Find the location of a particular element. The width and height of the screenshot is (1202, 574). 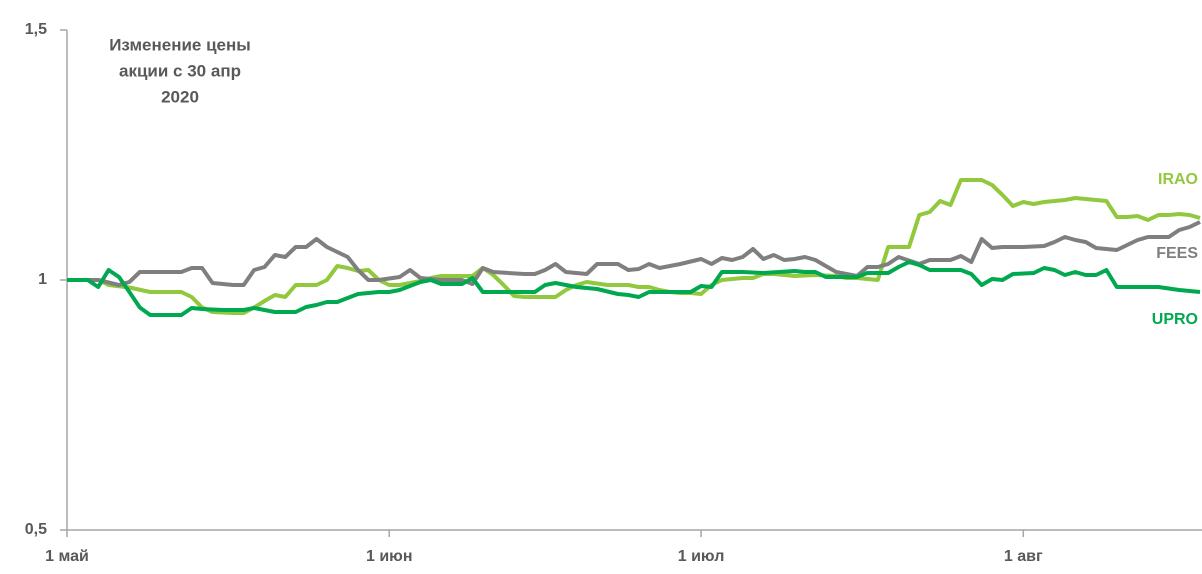

series-label: IRAO is located at coordinates (1178, 179).